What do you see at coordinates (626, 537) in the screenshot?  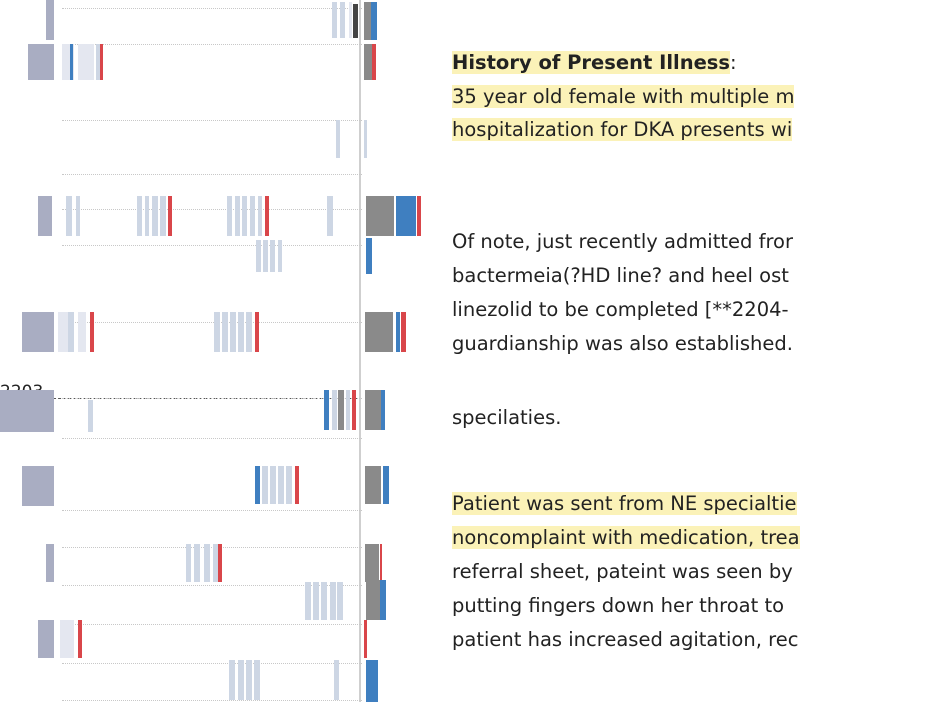 I see `note-line: noncomplaint with medication, trea` at bounding box center [626, 537].